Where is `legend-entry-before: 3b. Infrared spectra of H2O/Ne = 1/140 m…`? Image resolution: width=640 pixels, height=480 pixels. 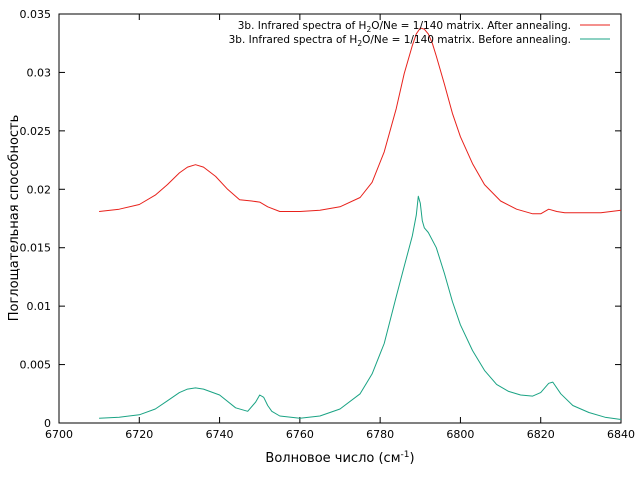 legend-entry-before: 3b. Infrared spectra of H2O/Ne = 1/140 m… is located at coordinates (419, 41).